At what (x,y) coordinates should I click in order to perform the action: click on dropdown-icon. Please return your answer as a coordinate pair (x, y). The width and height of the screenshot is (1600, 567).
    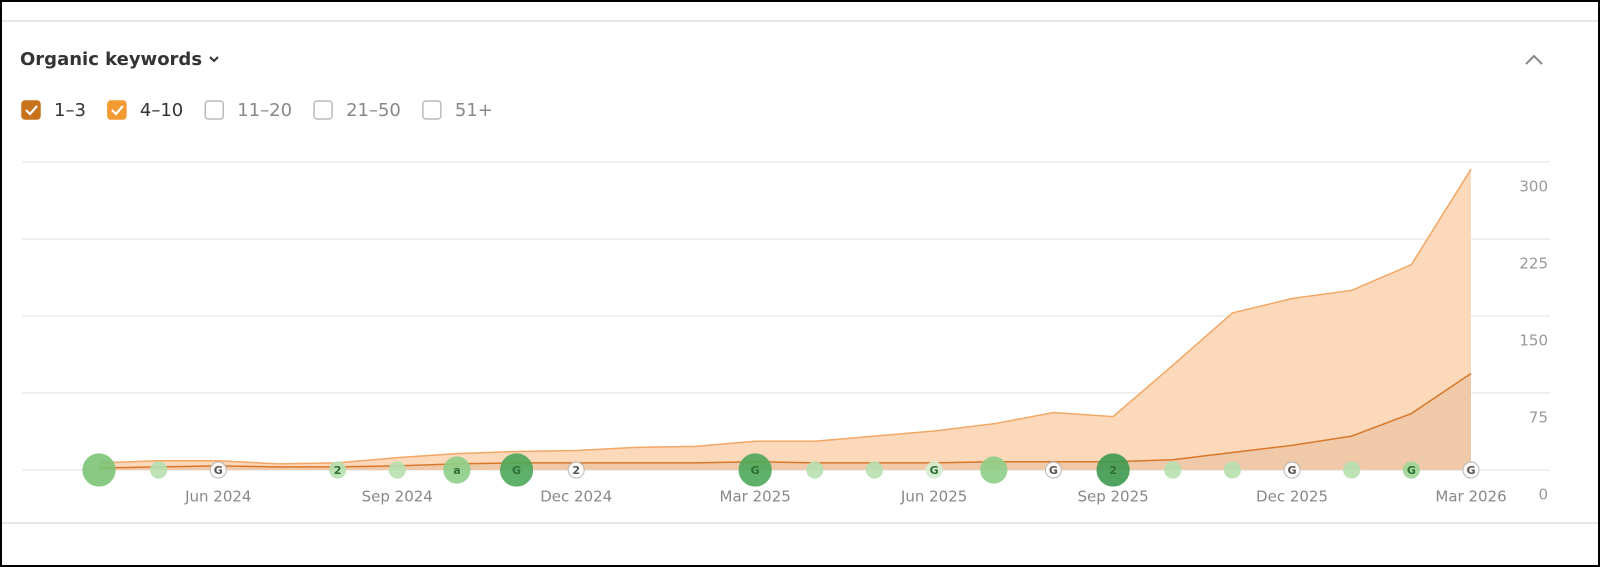
    Looking at the image, I should click on (214, 59).